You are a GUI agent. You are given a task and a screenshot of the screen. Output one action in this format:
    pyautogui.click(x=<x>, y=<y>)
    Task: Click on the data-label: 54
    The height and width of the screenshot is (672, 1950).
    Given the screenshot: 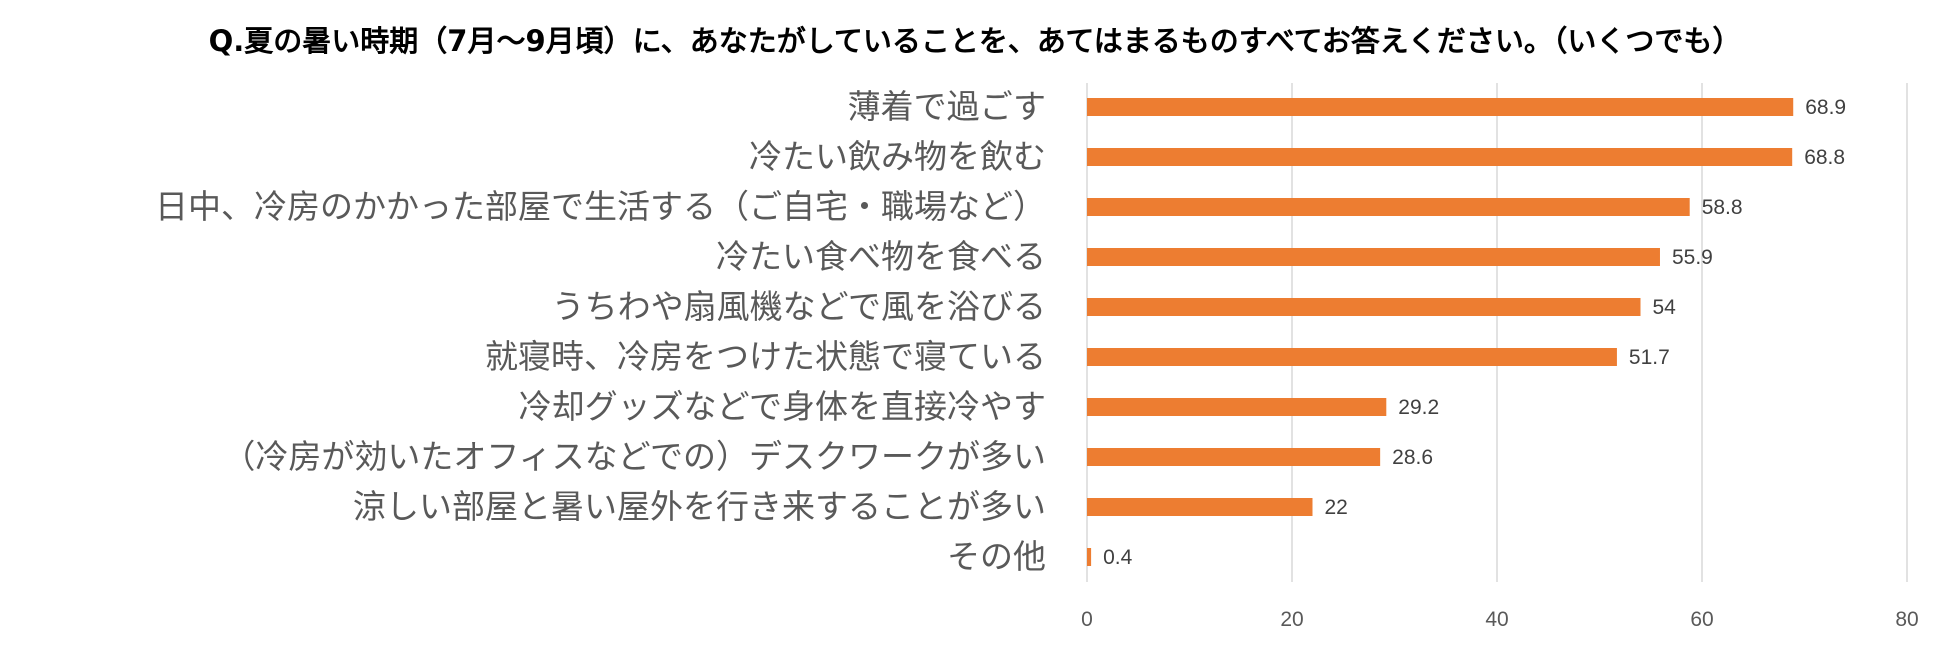 What is the action you would take?
    pyautogui.click(x=1665, y=307)
    